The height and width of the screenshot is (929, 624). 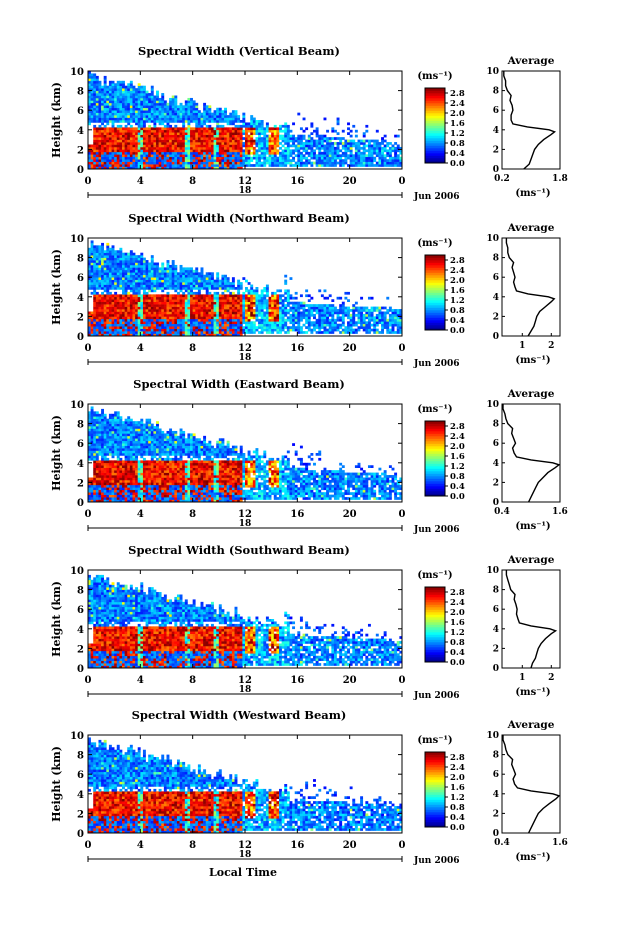 I want to click on heatmap-cells, so click(x=245, y=621).